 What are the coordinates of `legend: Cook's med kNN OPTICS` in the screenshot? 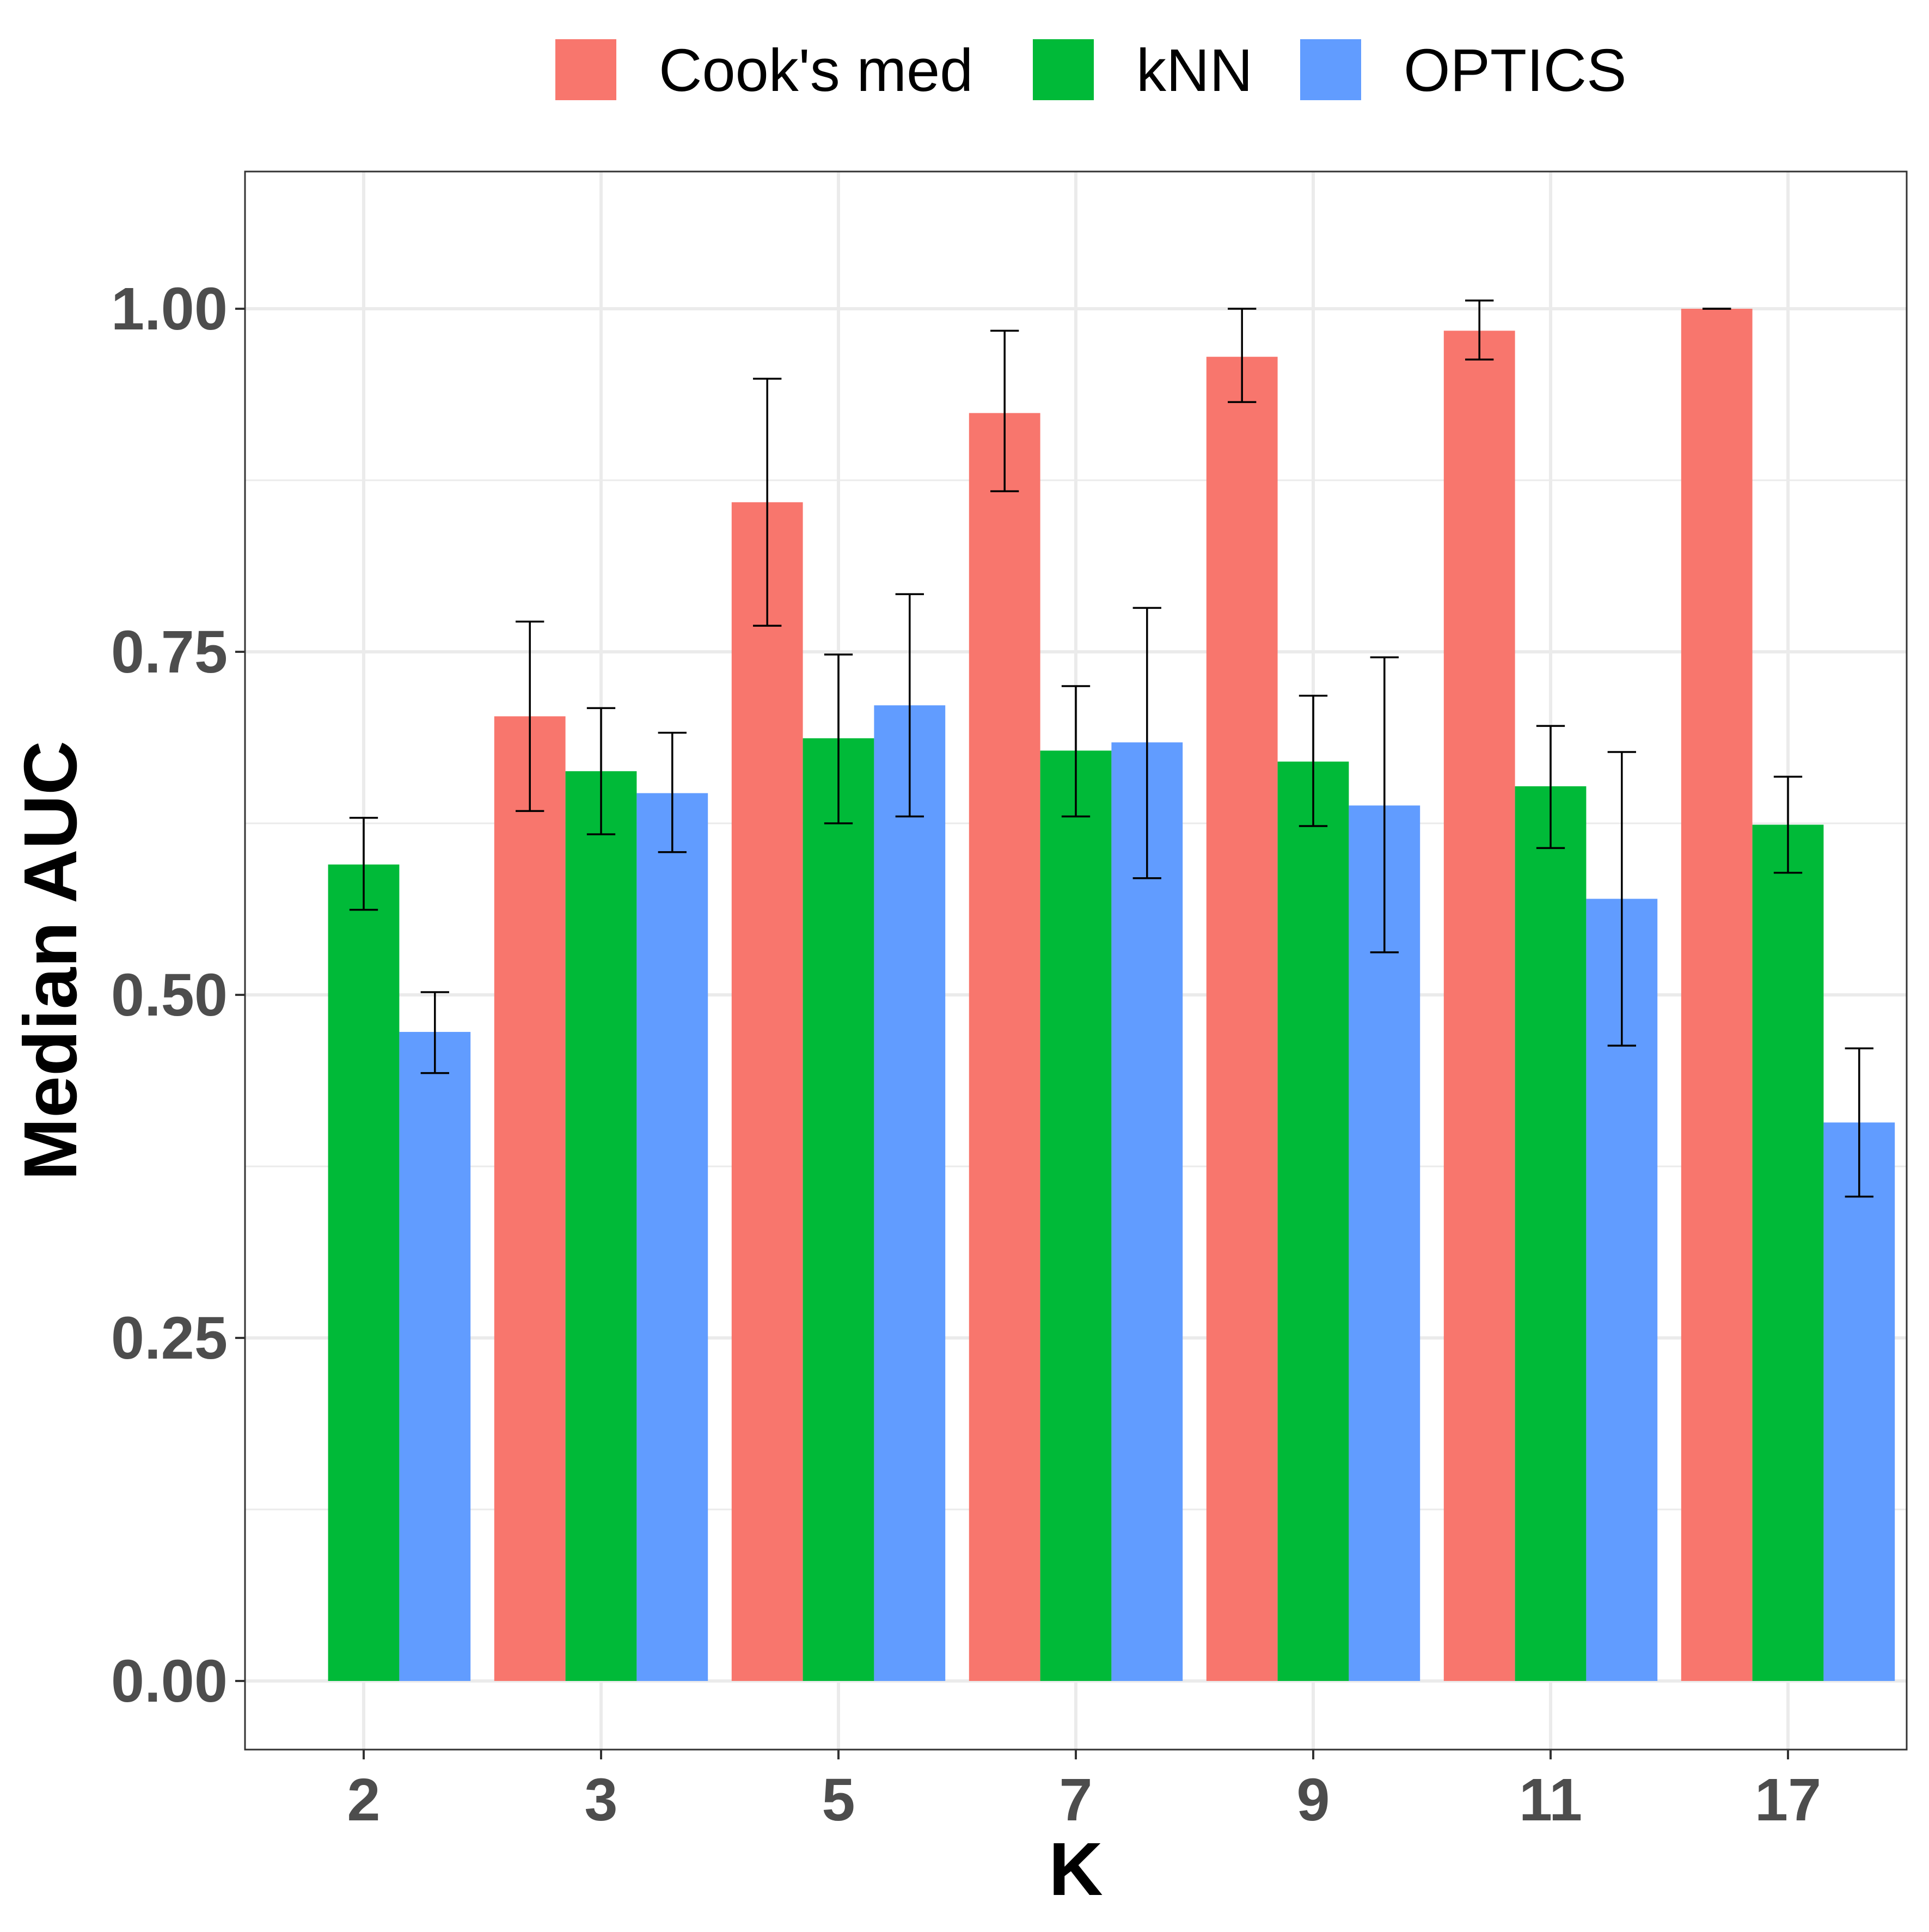 It's located at (1091, 71).